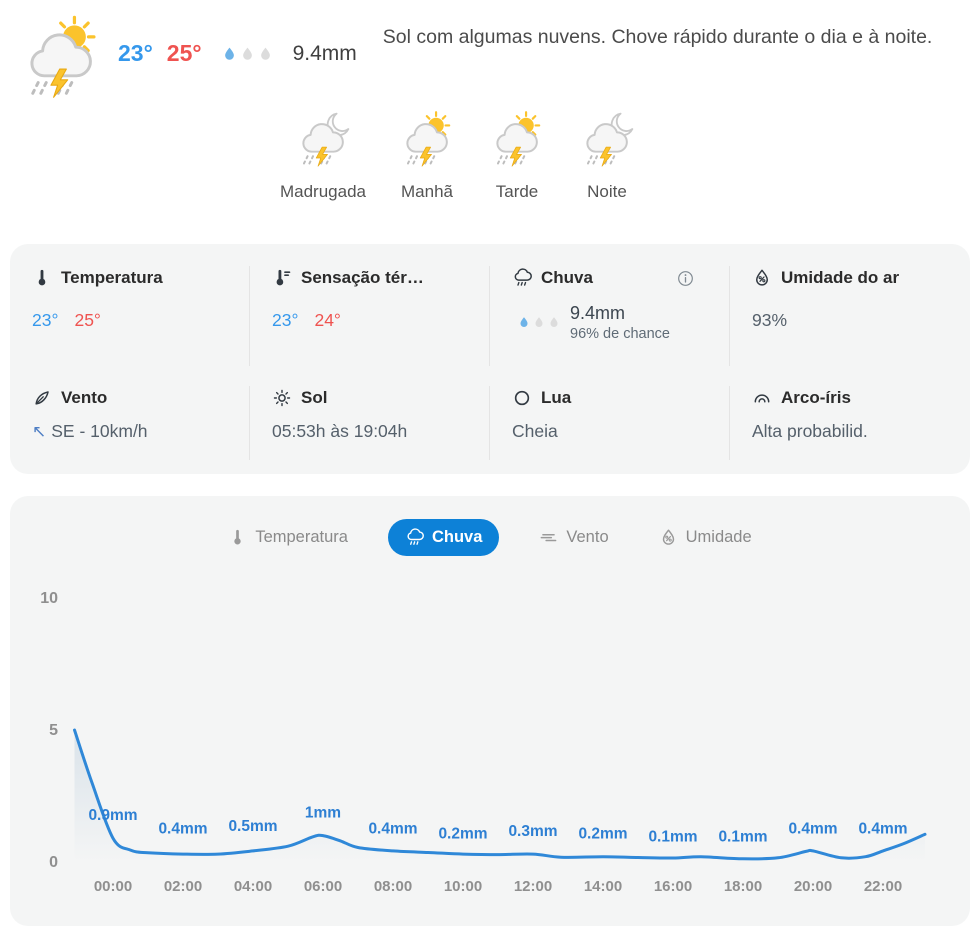 This screenshot has height=946, width=980. Describe the element at coordinates (42, 398) in the screenshot. I see `feather-icon` at that location.